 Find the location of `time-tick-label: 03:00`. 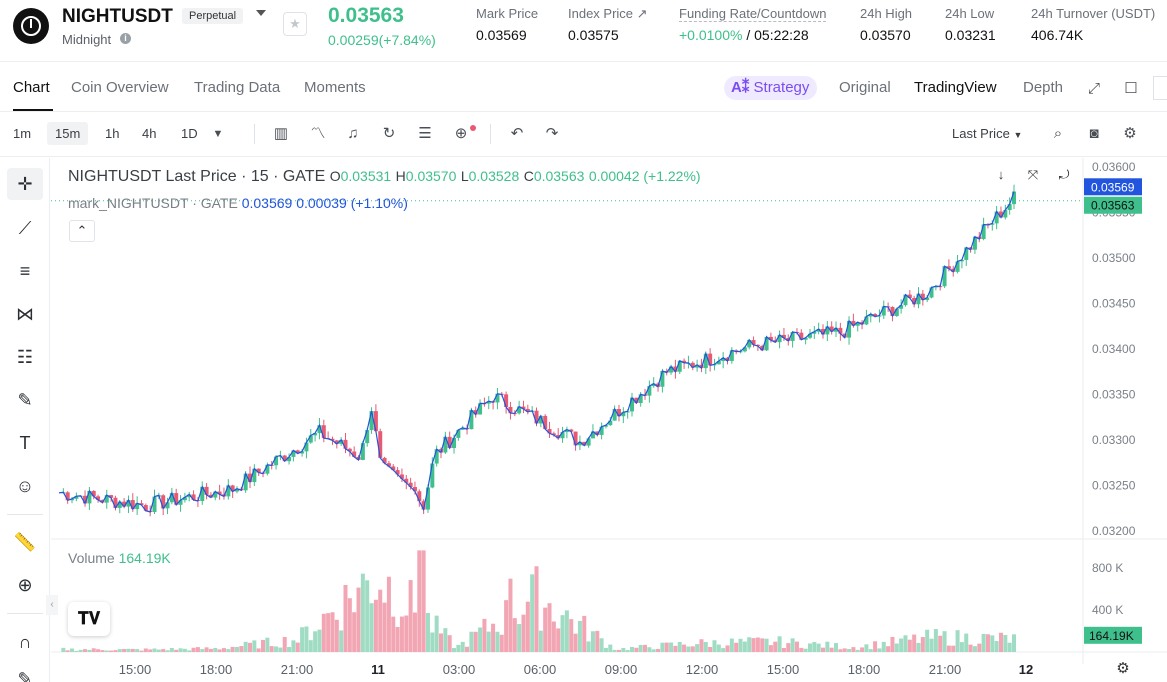

time-tick-label: 03:00 is located at coordinates (459, 669).